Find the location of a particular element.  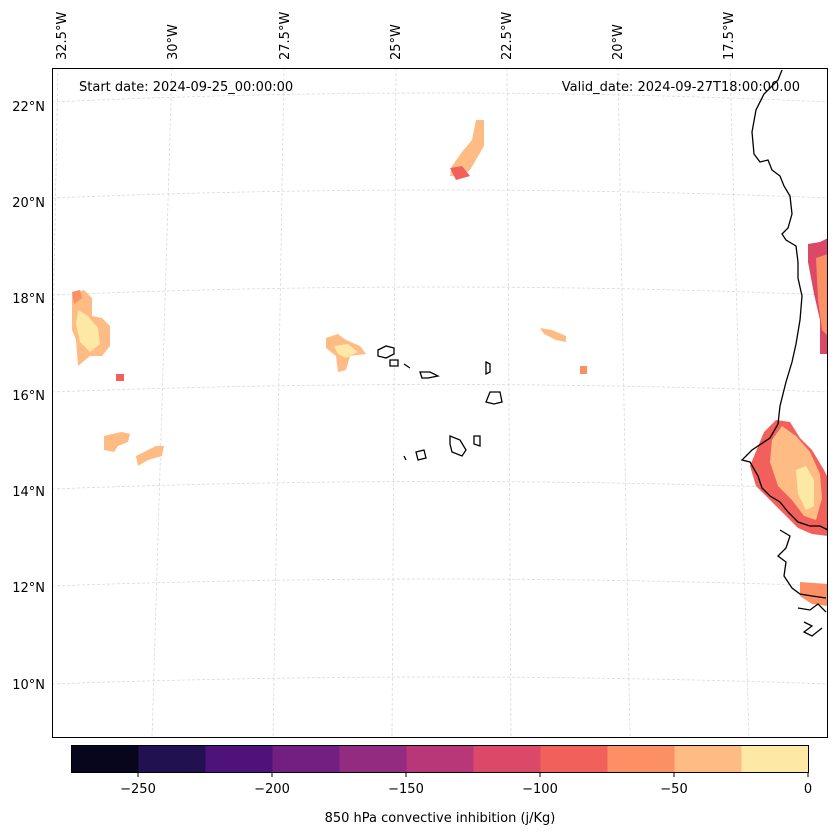

lat-label-22n: 22°N is located at coordinates (28, 107).